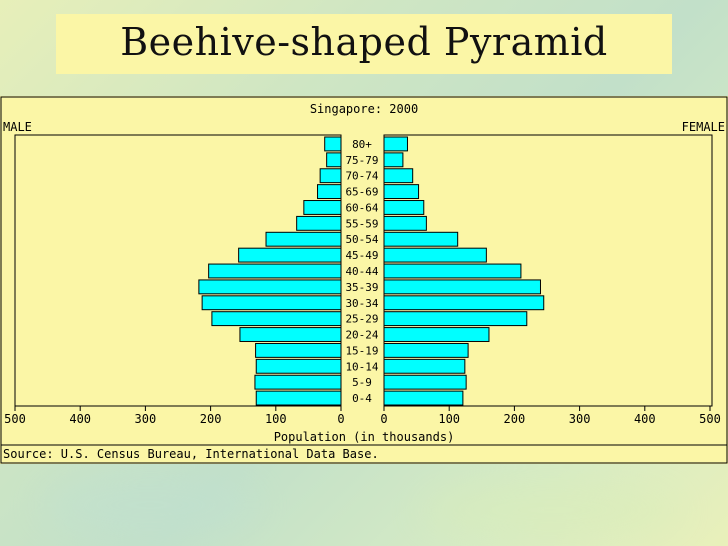  What do you see at coordinates (361, 223) in the screenshot?
I see `age-group-label: 55-59` at bounding box center [361, 223].